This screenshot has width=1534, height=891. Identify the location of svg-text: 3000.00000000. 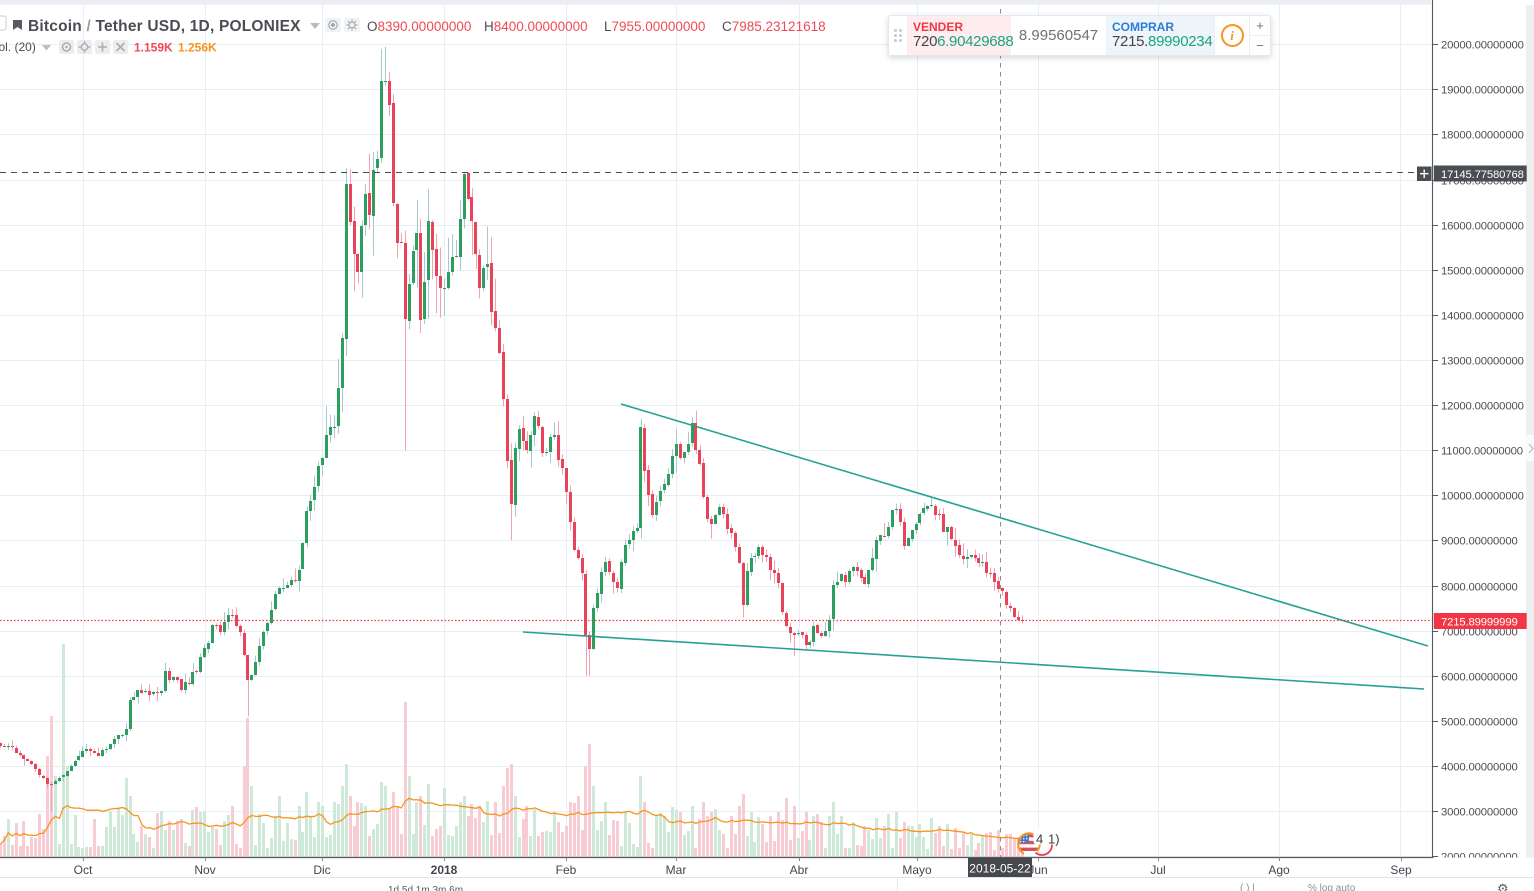
(1479, 813).